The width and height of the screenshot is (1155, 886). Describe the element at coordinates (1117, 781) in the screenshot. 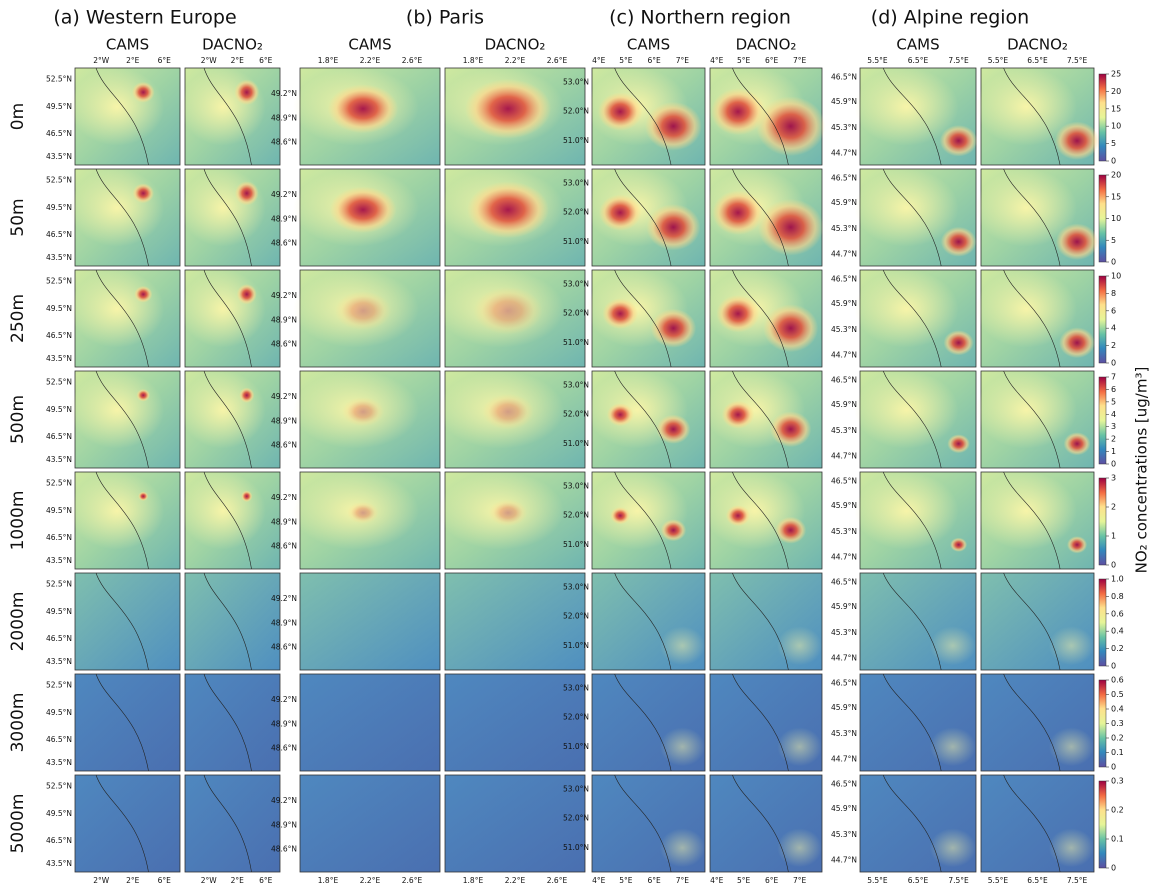

I see `colorbar-tick-label: 0.3` at that location.